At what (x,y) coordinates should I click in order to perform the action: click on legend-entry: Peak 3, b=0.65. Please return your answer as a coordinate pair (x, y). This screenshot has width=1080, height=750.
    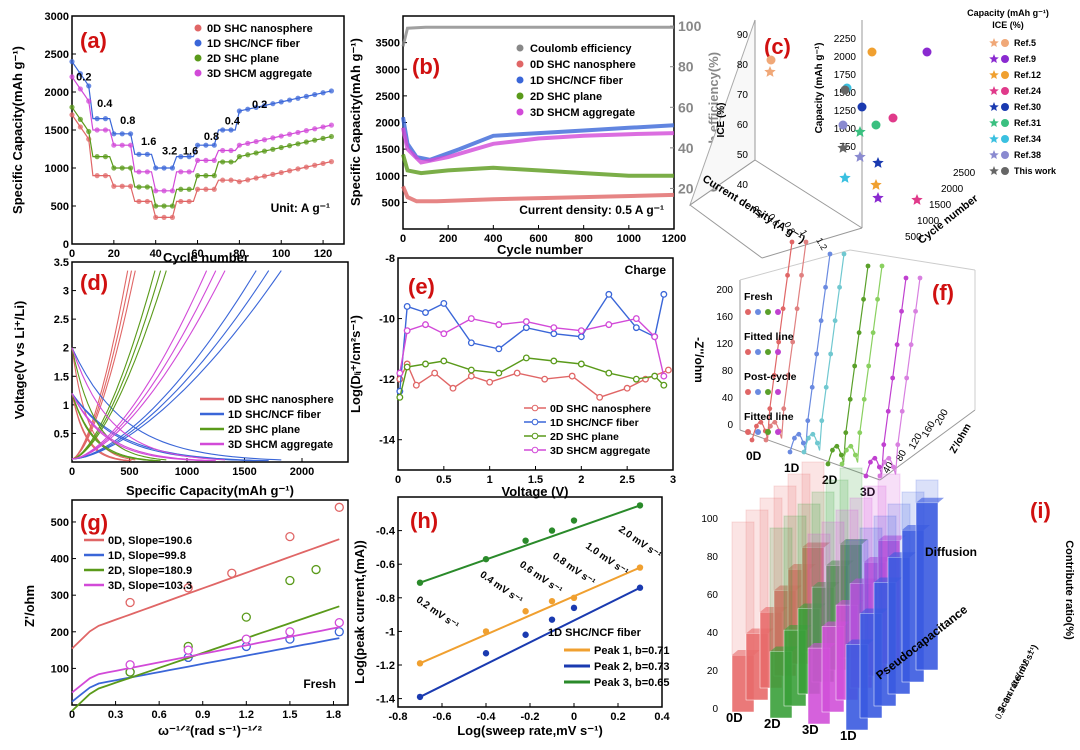
    Looking at the image, I should click on (632, 683).